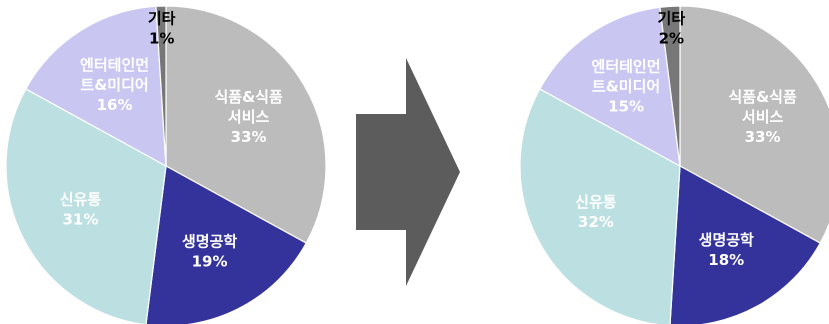 The width and height of the screenshot is (829, 324). I want to click on value-label-biotech: 18%, so click(726, 260).